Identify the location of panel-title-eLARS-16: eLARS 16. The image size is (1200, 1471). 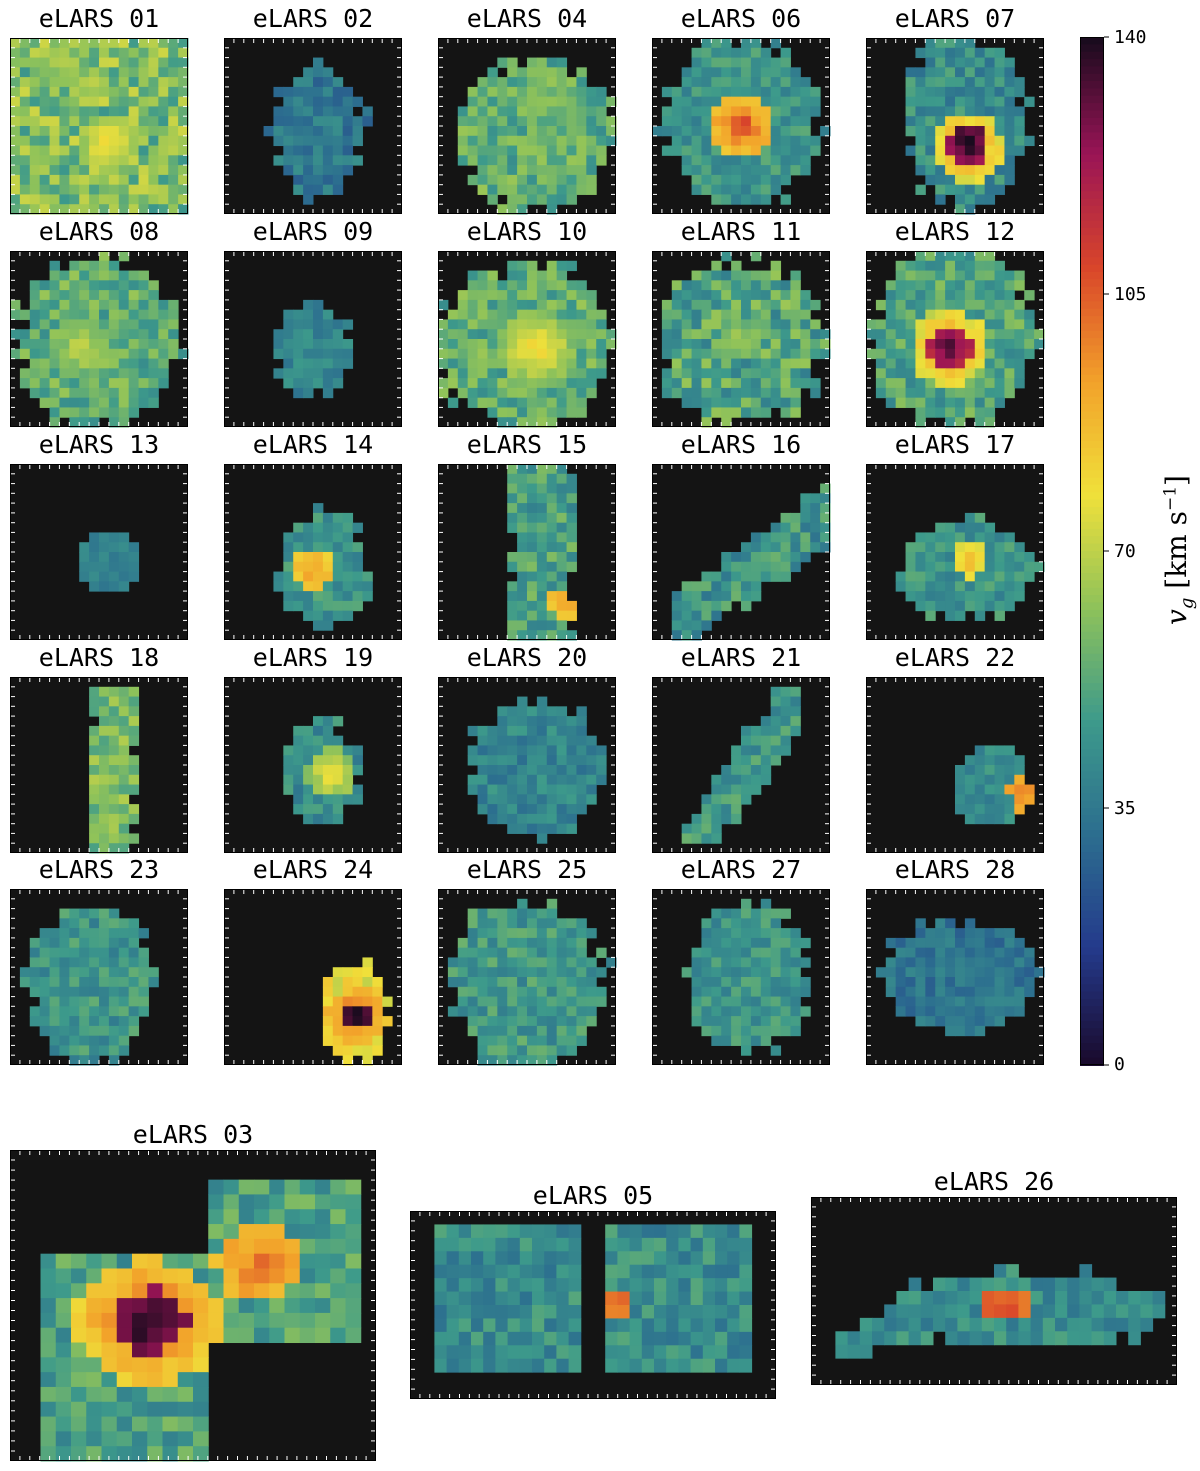
(741, 444).